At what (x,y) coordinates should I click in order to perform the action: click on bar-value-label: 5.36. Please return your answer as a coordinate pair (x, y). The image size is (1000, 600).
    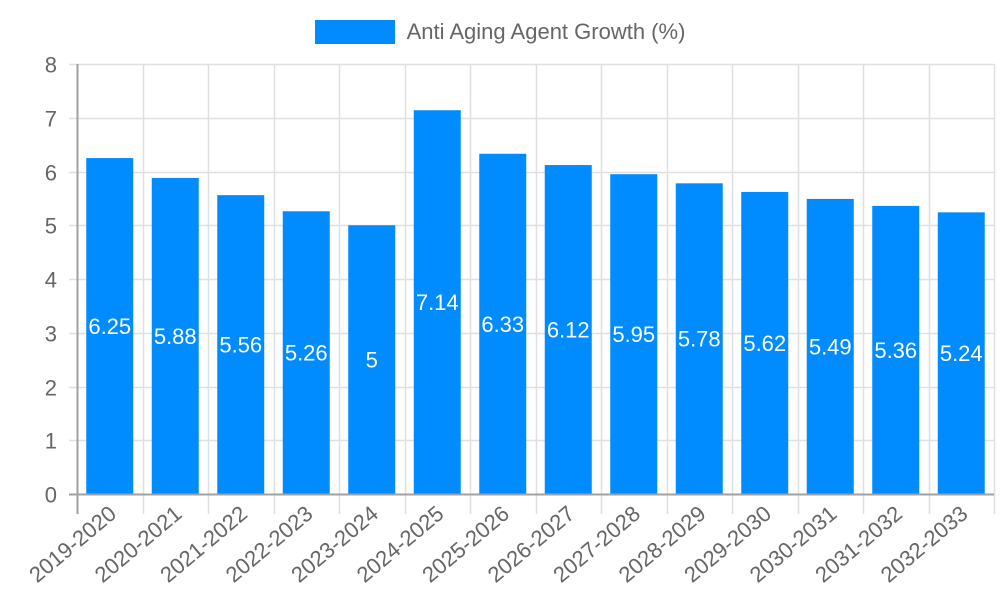
    Looking at the image, I should click on (895, 350).